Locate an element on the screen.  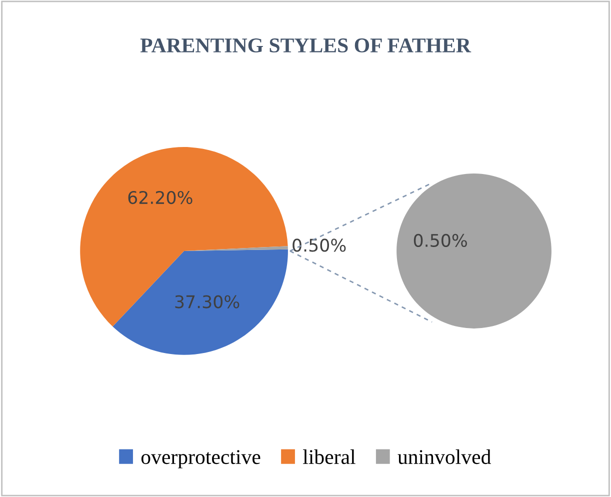
chart-title: PARENTING STYLES OF FATHER is located at coordinates (306, 45).